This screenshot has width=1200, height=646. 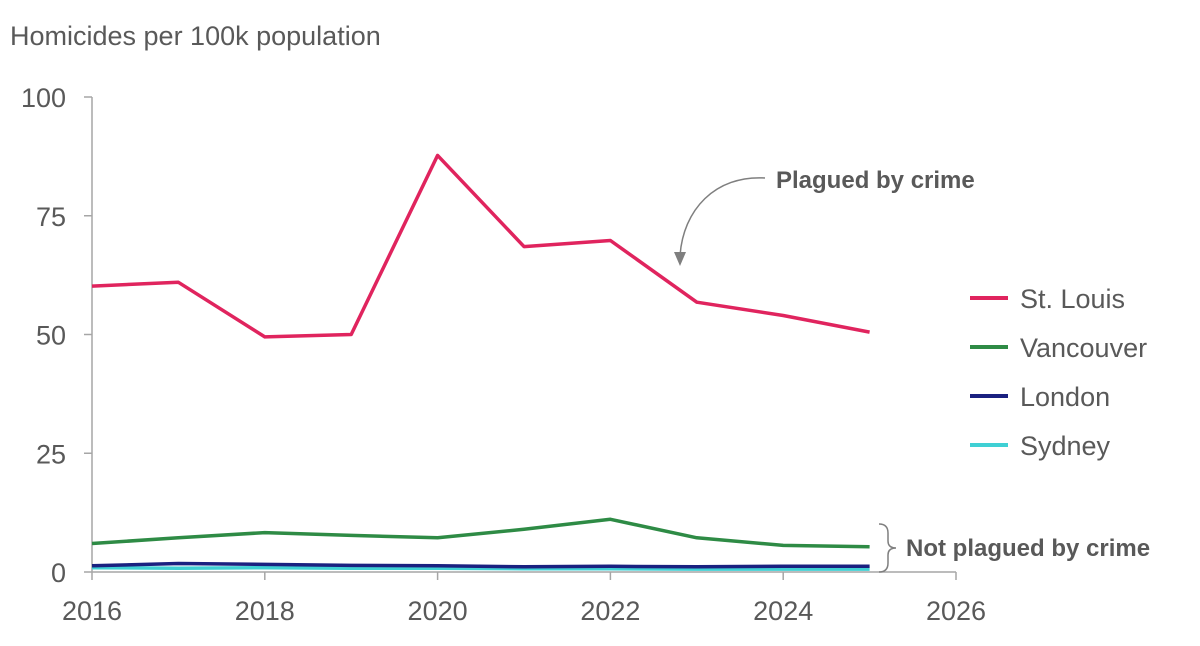 What do you see at coordinates (480, 533) in the screenshot?
I see `series-line-vancouver` at bounding box center [480, 533].